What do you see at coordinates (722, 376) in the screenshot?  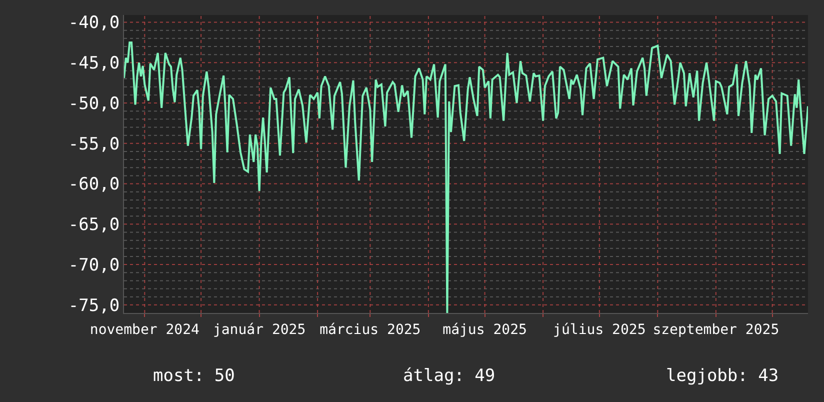 I see `text: legjobb: 43` at bounding box center [722, 376].